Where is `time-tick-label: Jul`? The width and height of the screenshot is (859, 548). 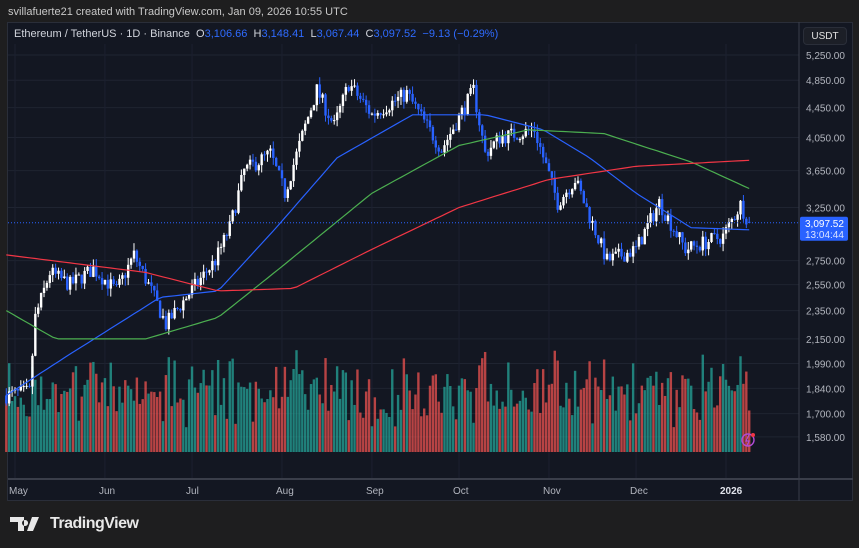
time-tick-label: Jul is located at coordinates (192, 491).